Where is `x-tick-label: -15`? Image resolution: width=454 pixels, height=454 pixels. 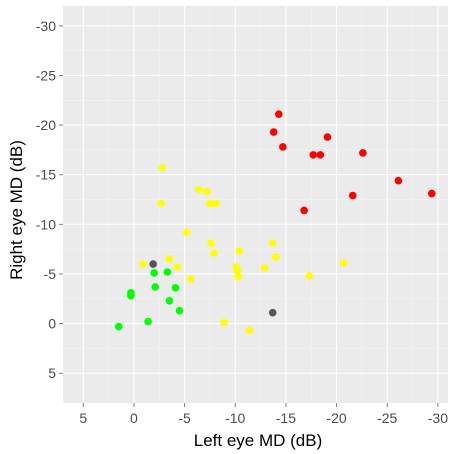 x-tick-label: -15 is located at coordinates (286, 418).